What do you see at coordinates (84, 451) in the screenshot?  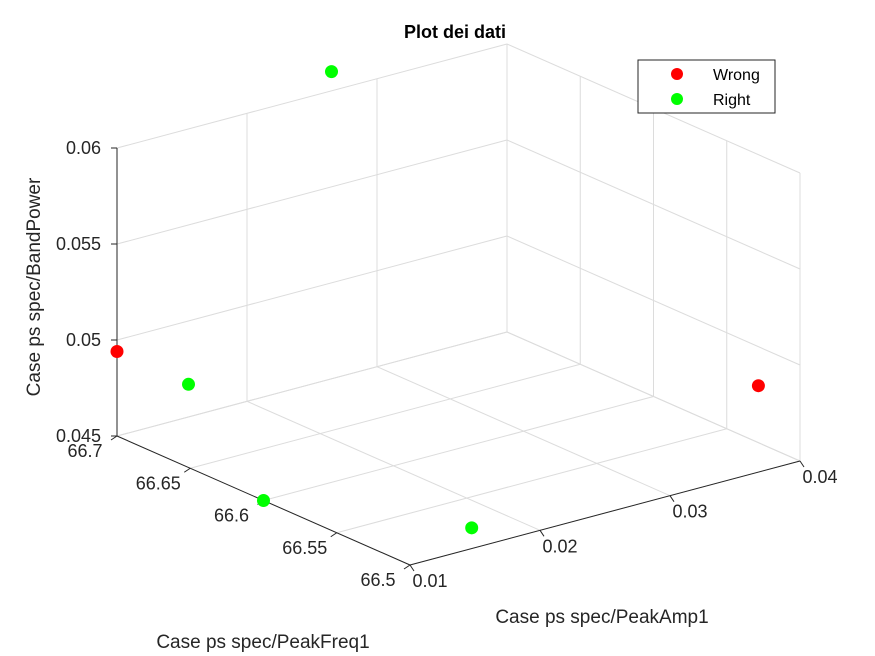 I see `y-tick-label: 66.7` at bounding box center [84, 451].